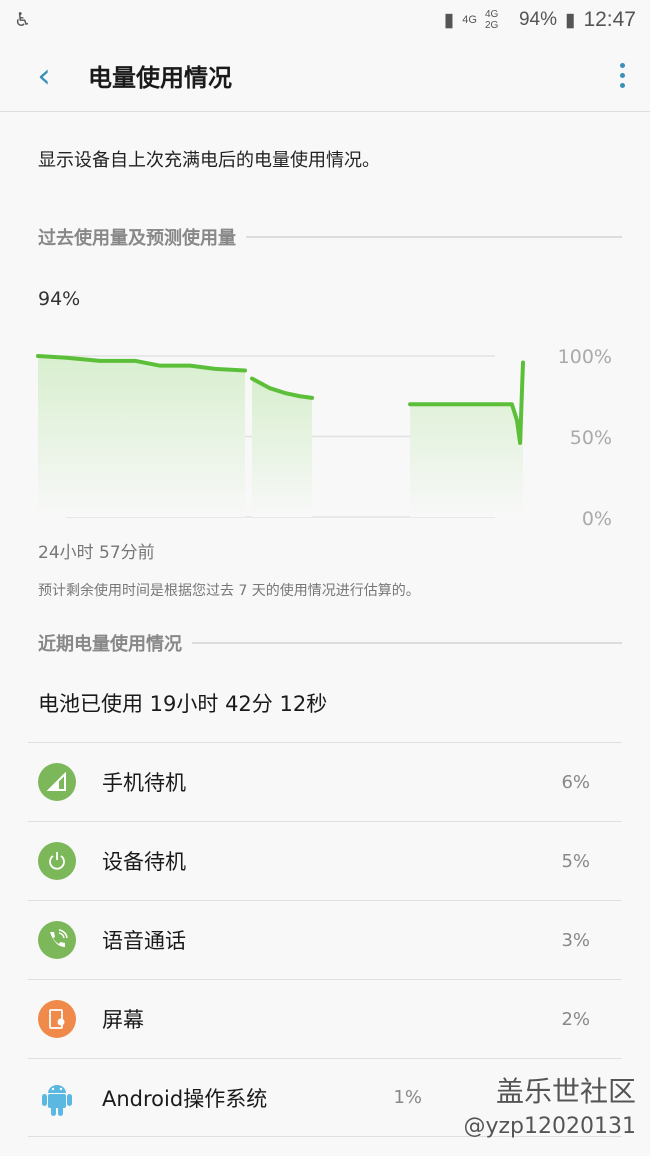 The height and width of the screenshot is (1156, 650). Describe the element at coordinates (449, 20) in the screenshot. I see `battery-saver-icon: ▮` at that location.